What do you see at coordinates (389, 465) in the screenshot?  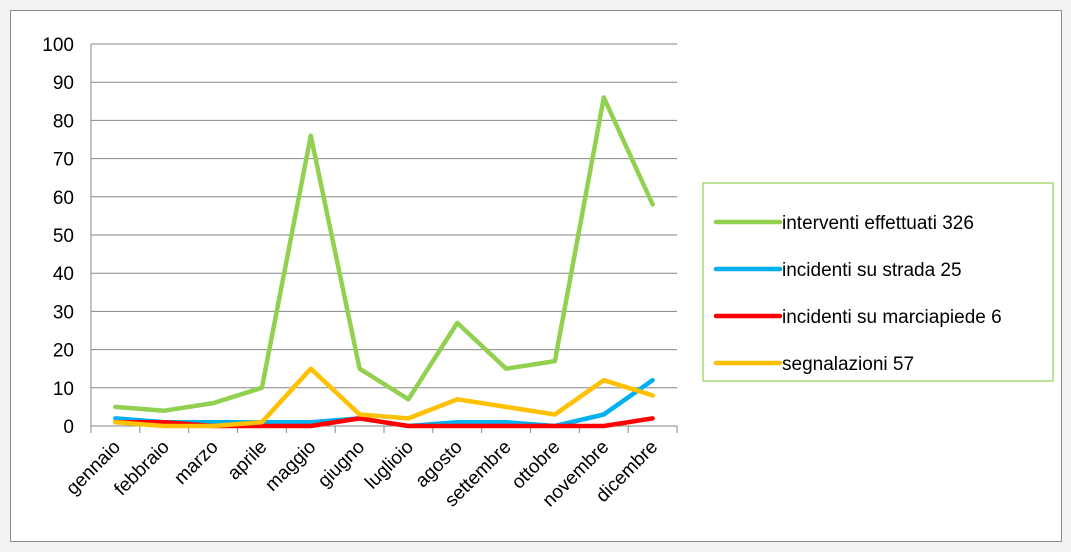 I see `x-tick-label: luglioio` at bounding box center [389, 465].